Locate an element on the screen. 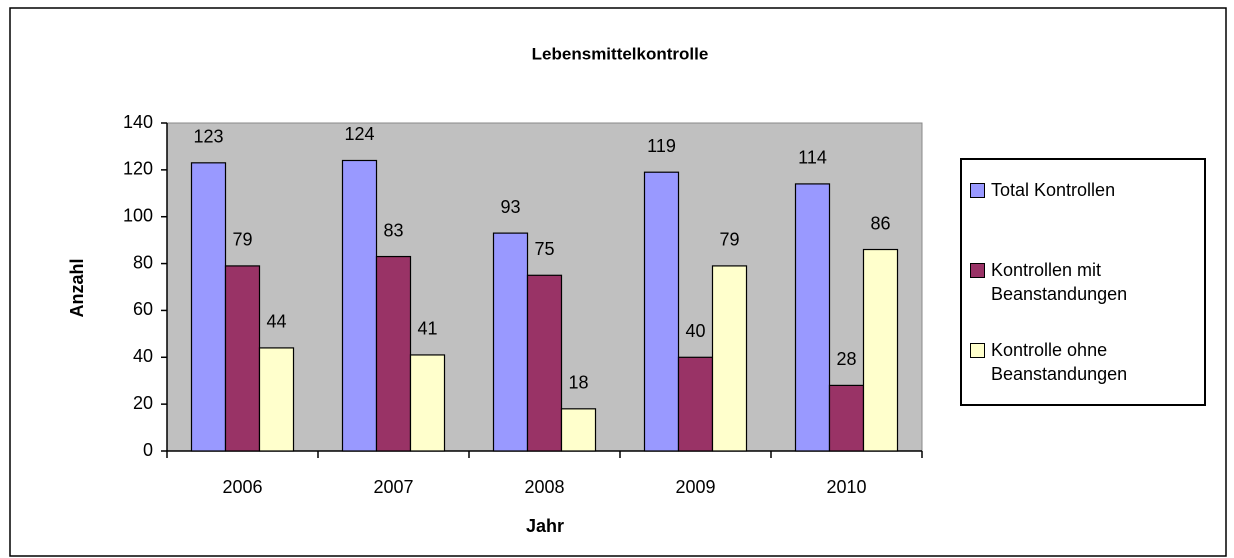 The height and width of the screenshot is (558, 1234). value-label: 124 is located at coordinates (359, 134).